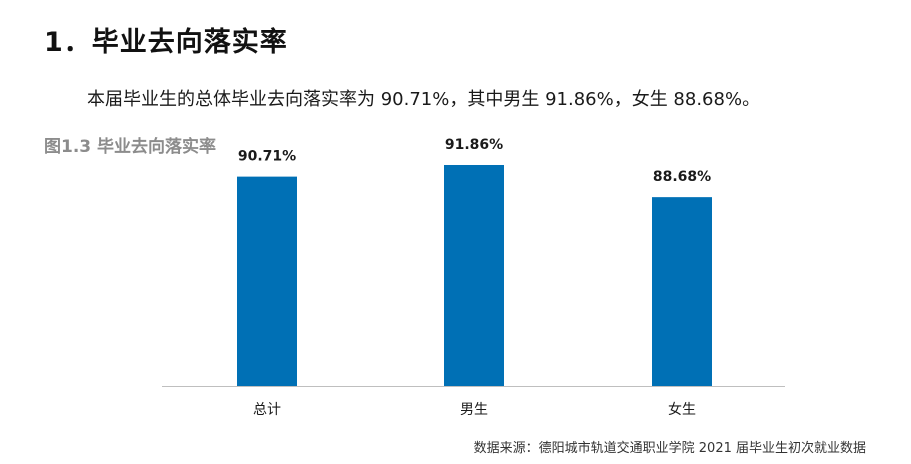 This screenshot has height=464, width=911. Describe the element at coordinates (682, 409) in the screenshot. I see `category-label-female: 女生` at that location.